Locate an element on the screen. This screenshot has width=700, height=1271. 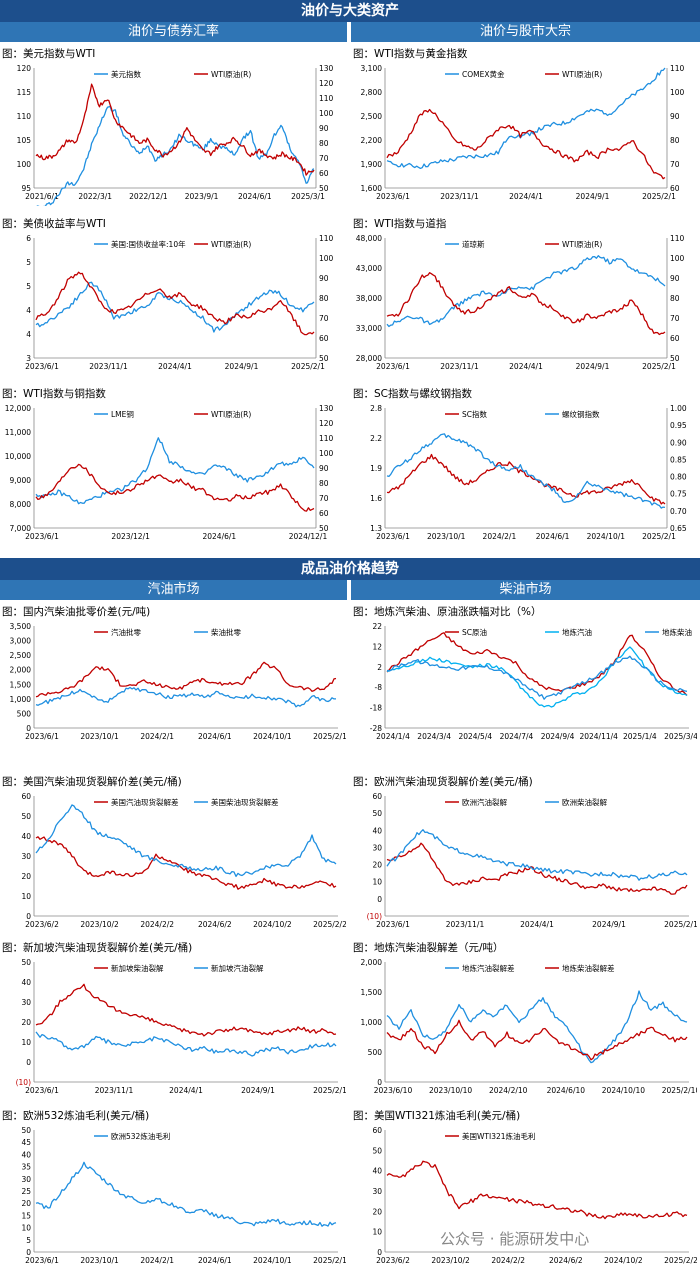
x-tick-label: 2024/6/10 is located at coordinates (566, 1090).